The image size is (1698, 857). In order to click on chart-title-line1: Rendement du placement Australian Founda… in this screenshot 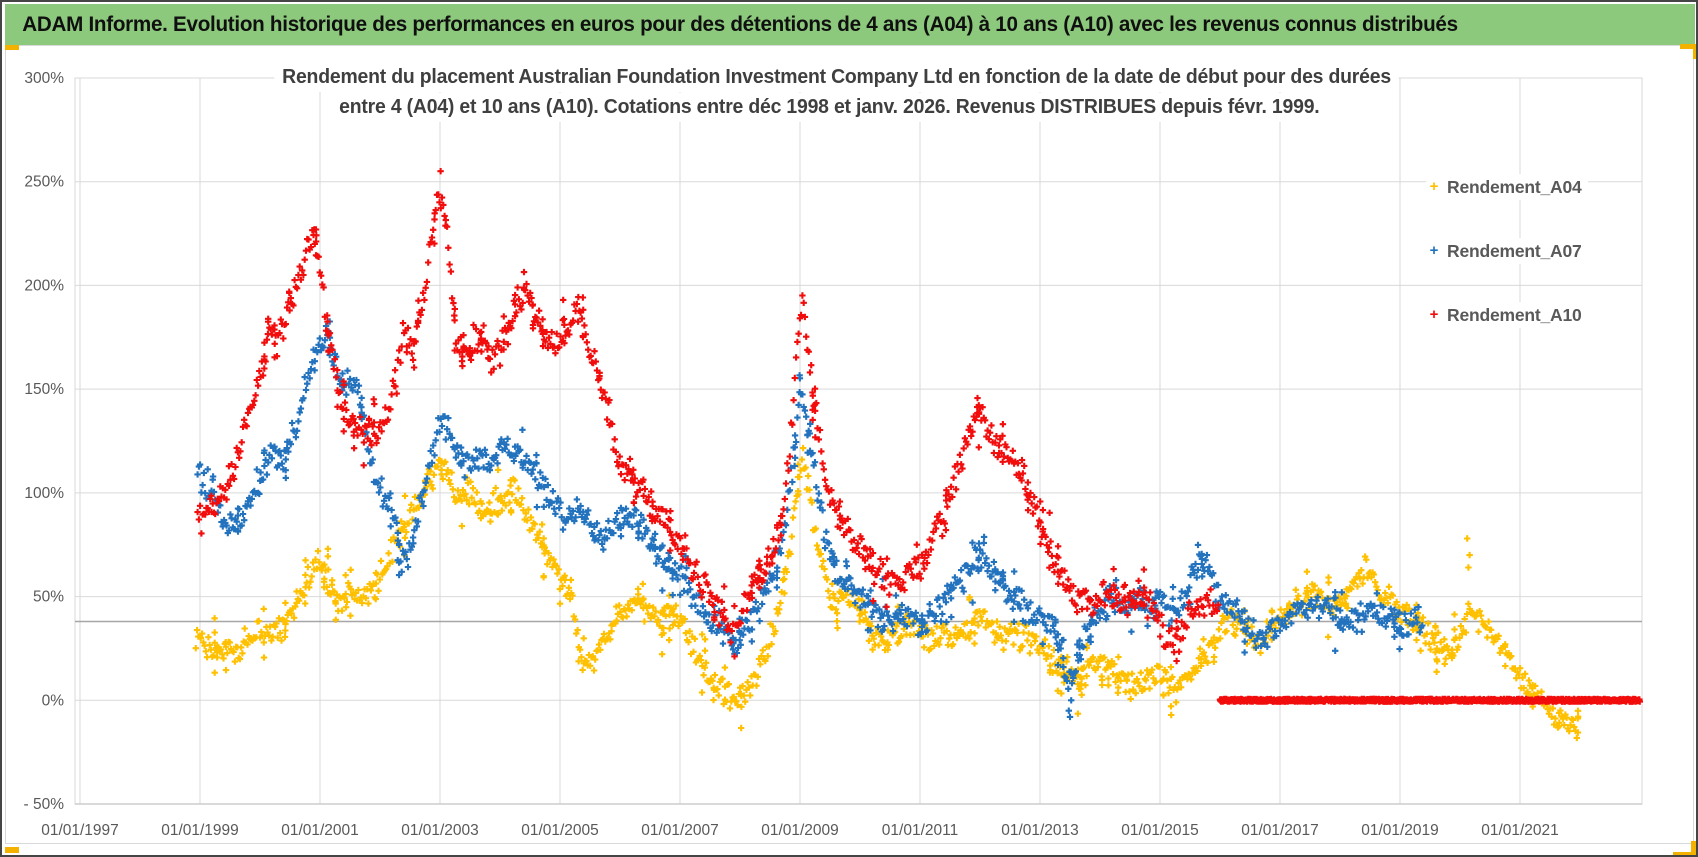, I will do `click(836, 77)`.